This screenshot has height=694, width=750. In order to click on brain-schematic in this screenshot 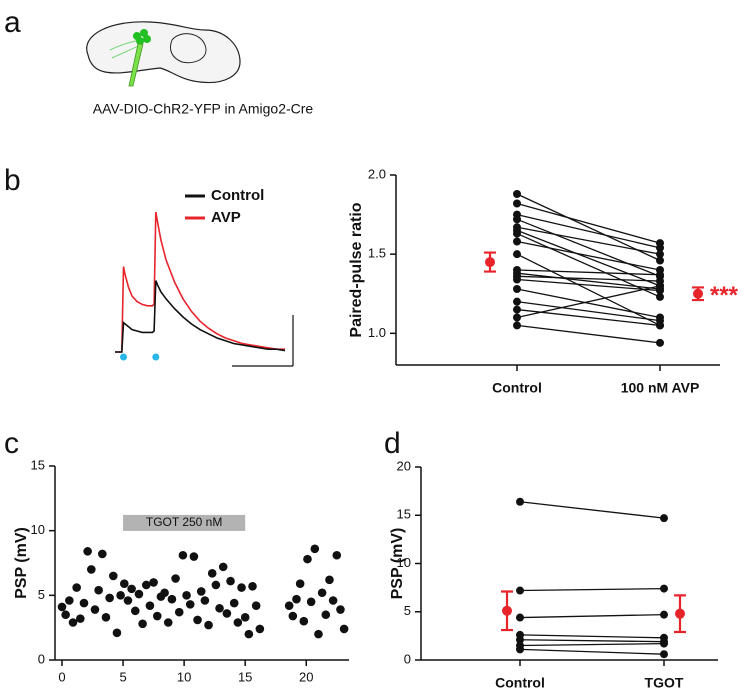, I will do `click(163, 54)`.